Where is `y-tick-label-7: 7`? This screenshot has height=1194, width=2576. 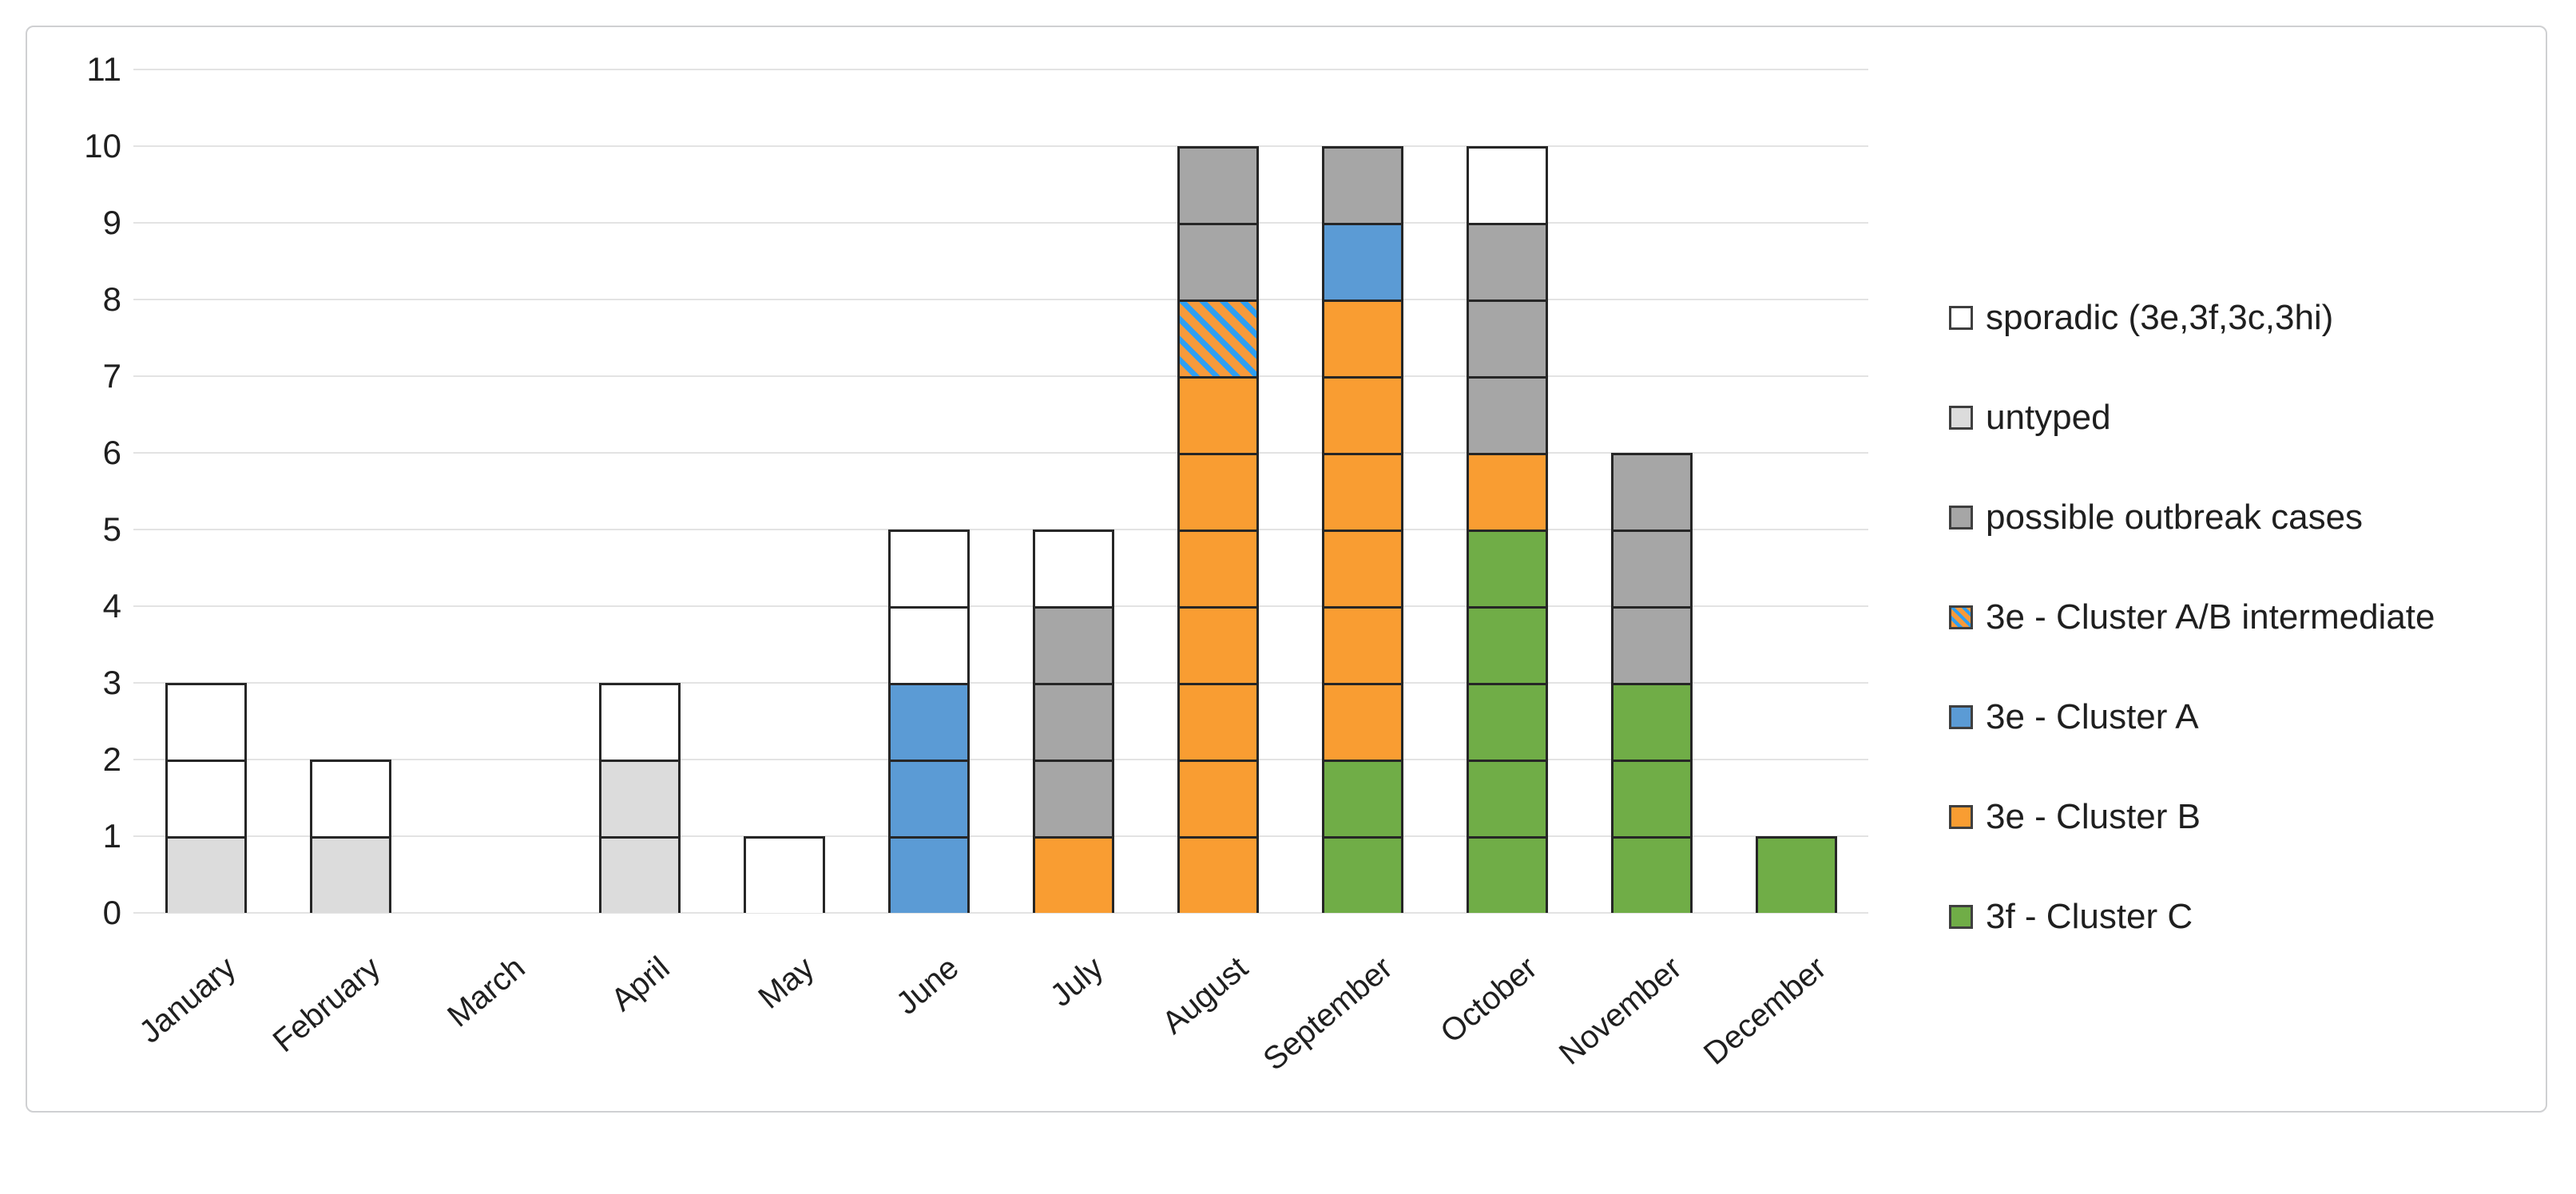 y-tick-label-7: 7 is located at coordinates (112, 376).